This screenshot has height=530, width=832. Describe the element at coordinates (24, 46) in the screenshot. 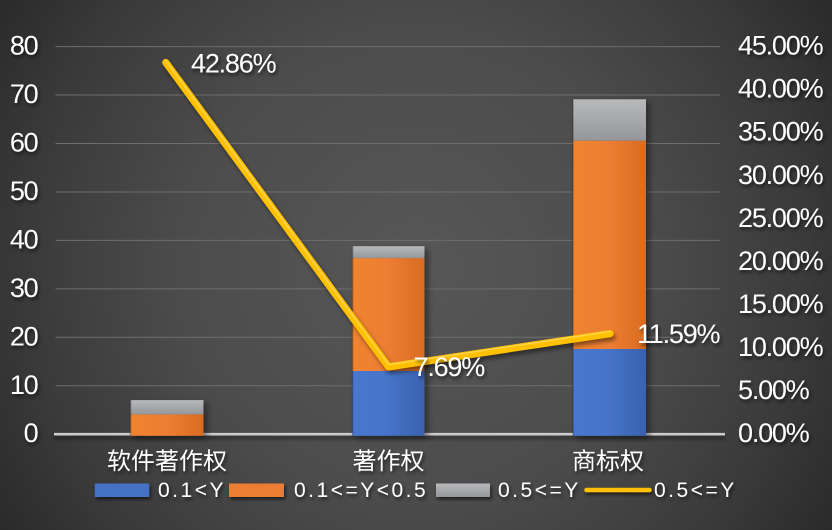

I see `svg-text: 80` at that location.